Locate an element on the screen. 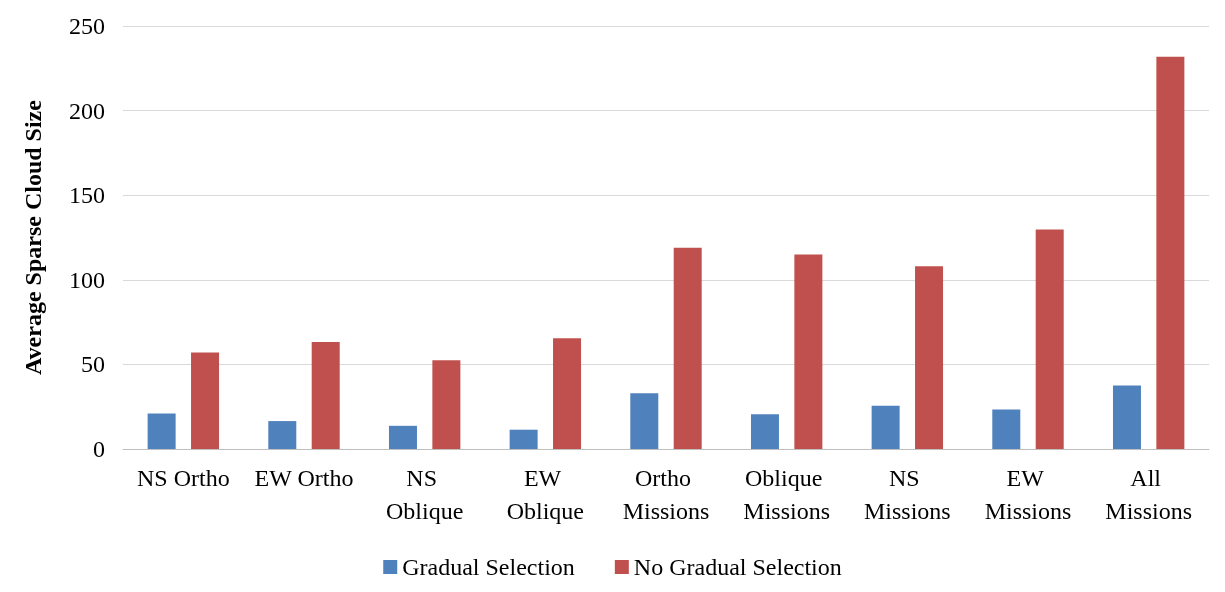  legend-label: No Gradual Selection is located at coordinates (737, 567).